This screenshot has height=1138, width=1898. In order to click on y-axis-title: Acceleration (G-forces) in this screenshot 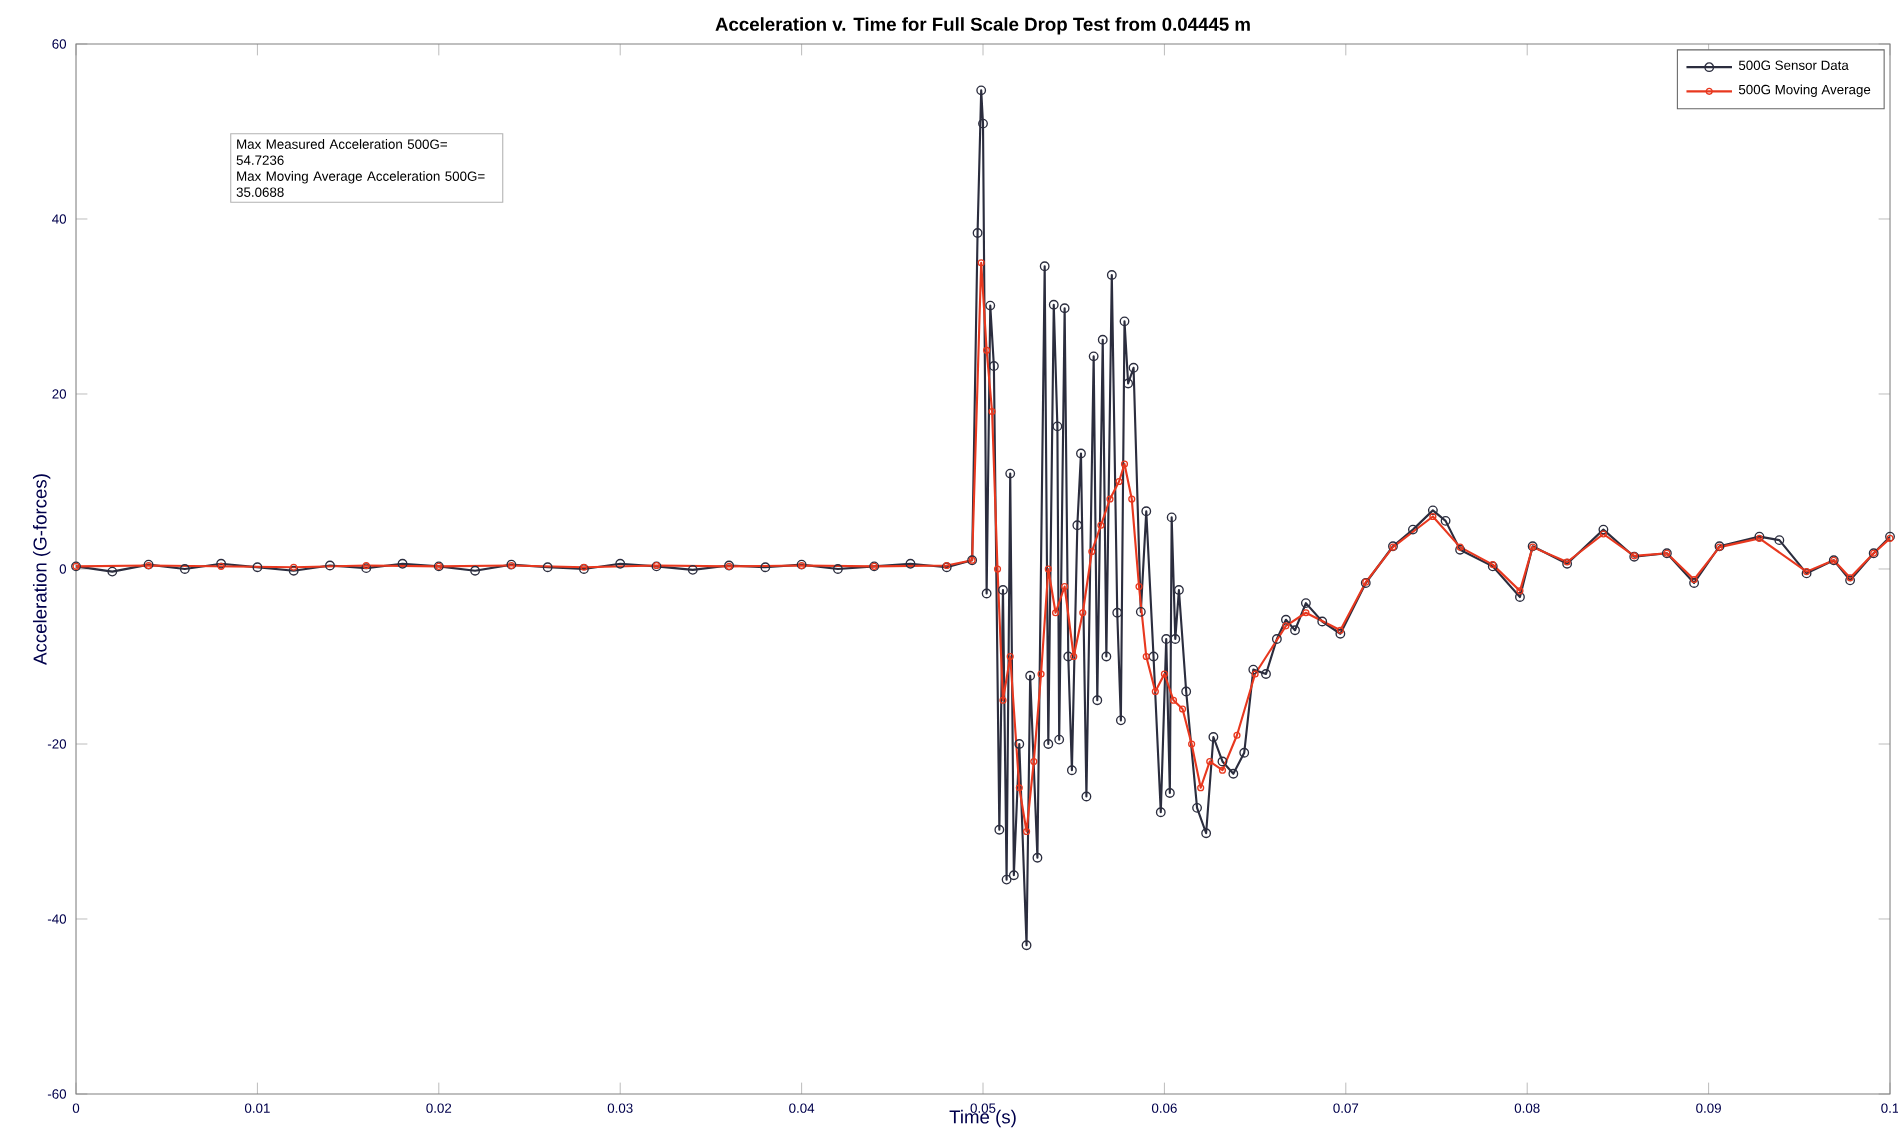, I will do `click(41, 569)`.